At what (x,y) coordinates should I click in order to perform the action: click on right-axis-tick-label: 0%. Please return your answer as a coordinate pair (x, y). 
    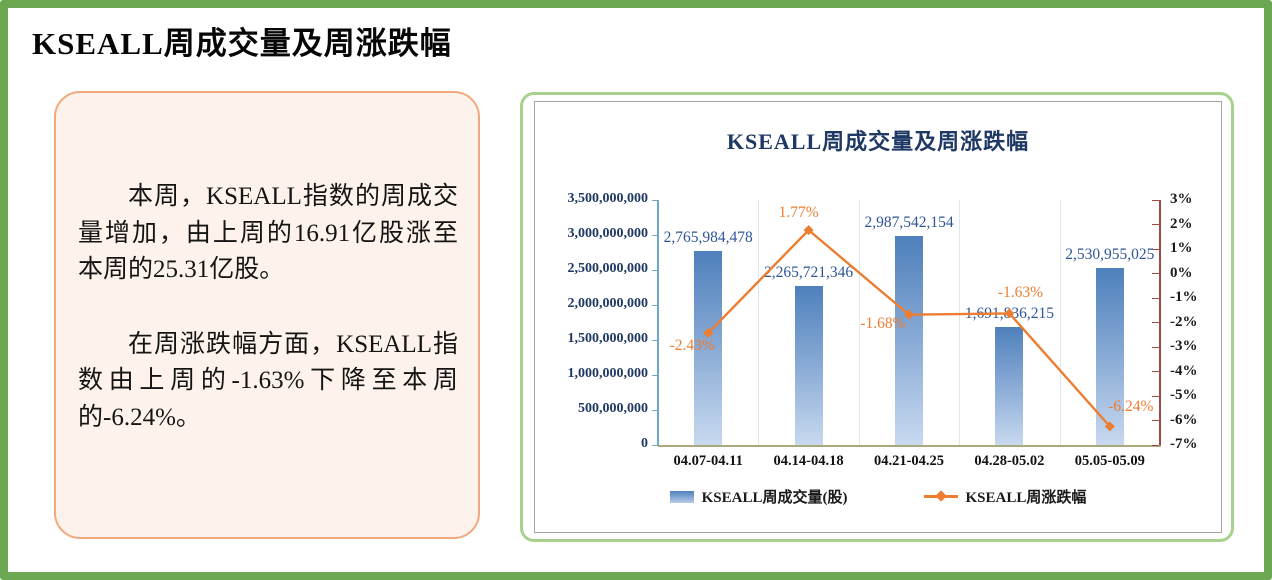
    Looking at the image, I should click on (1181, 272).